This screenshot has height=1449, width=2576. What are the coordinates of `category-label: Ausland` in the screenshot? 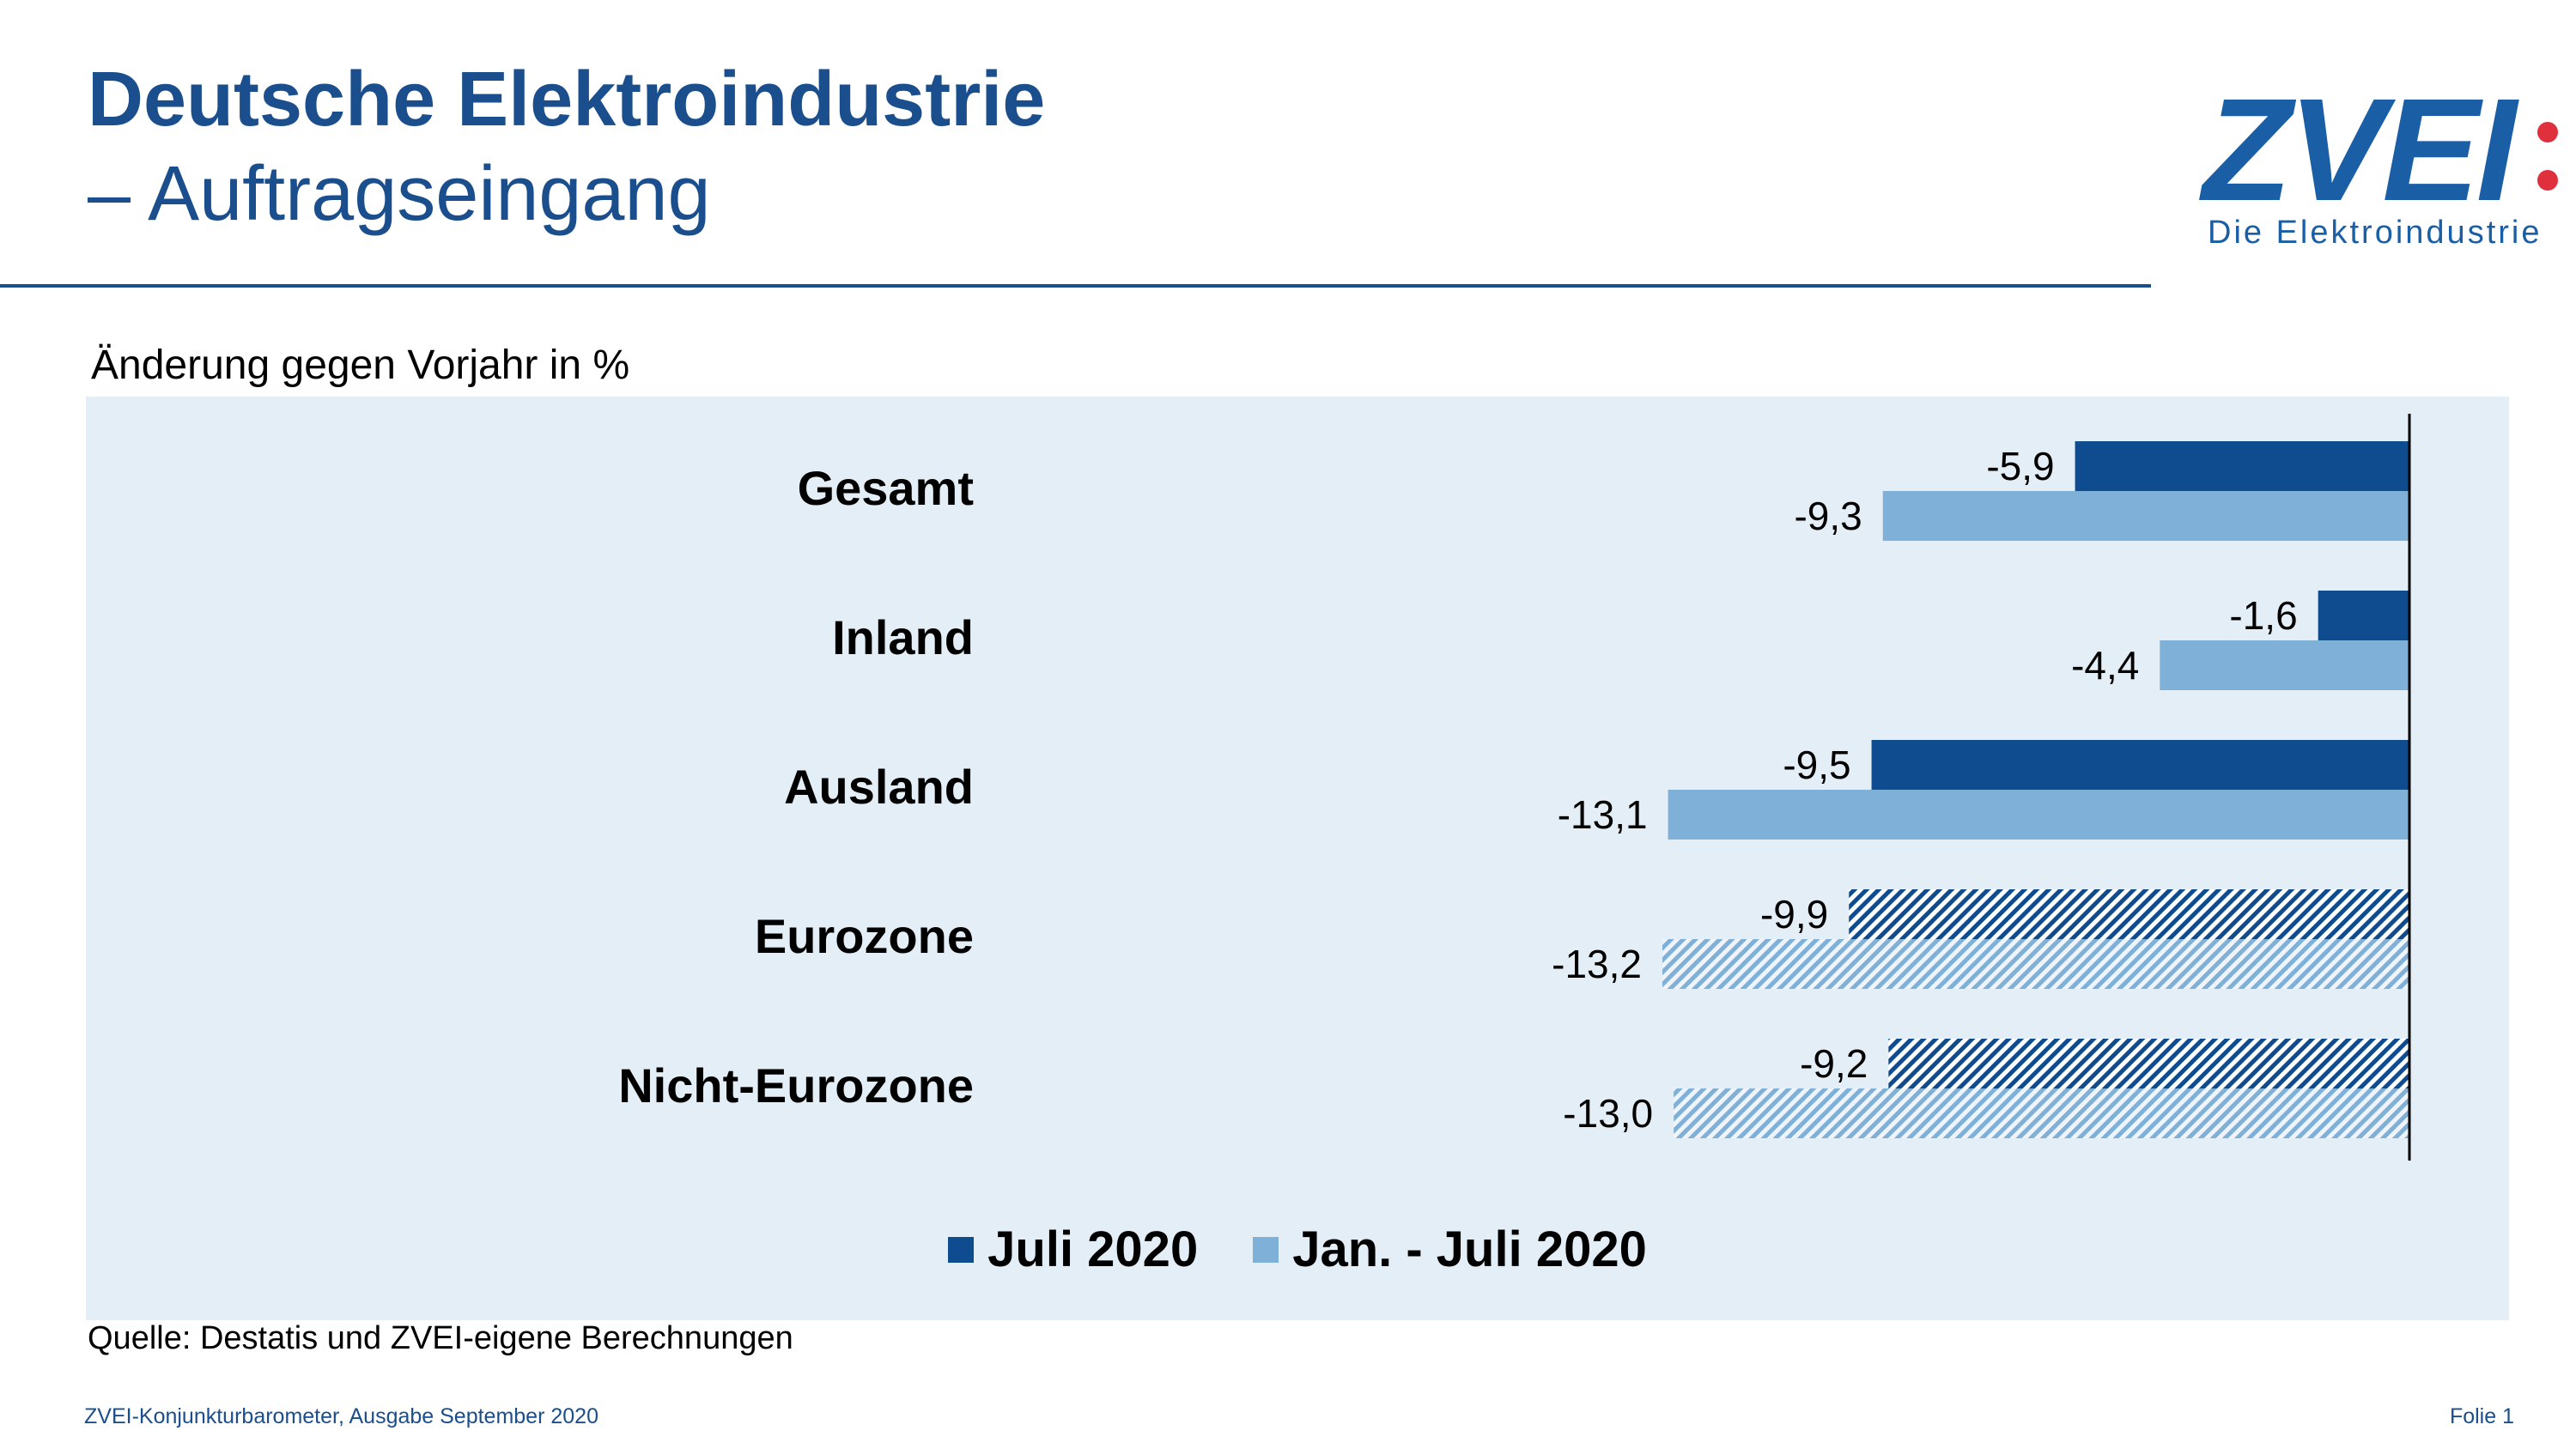 It's located at (879, 787).